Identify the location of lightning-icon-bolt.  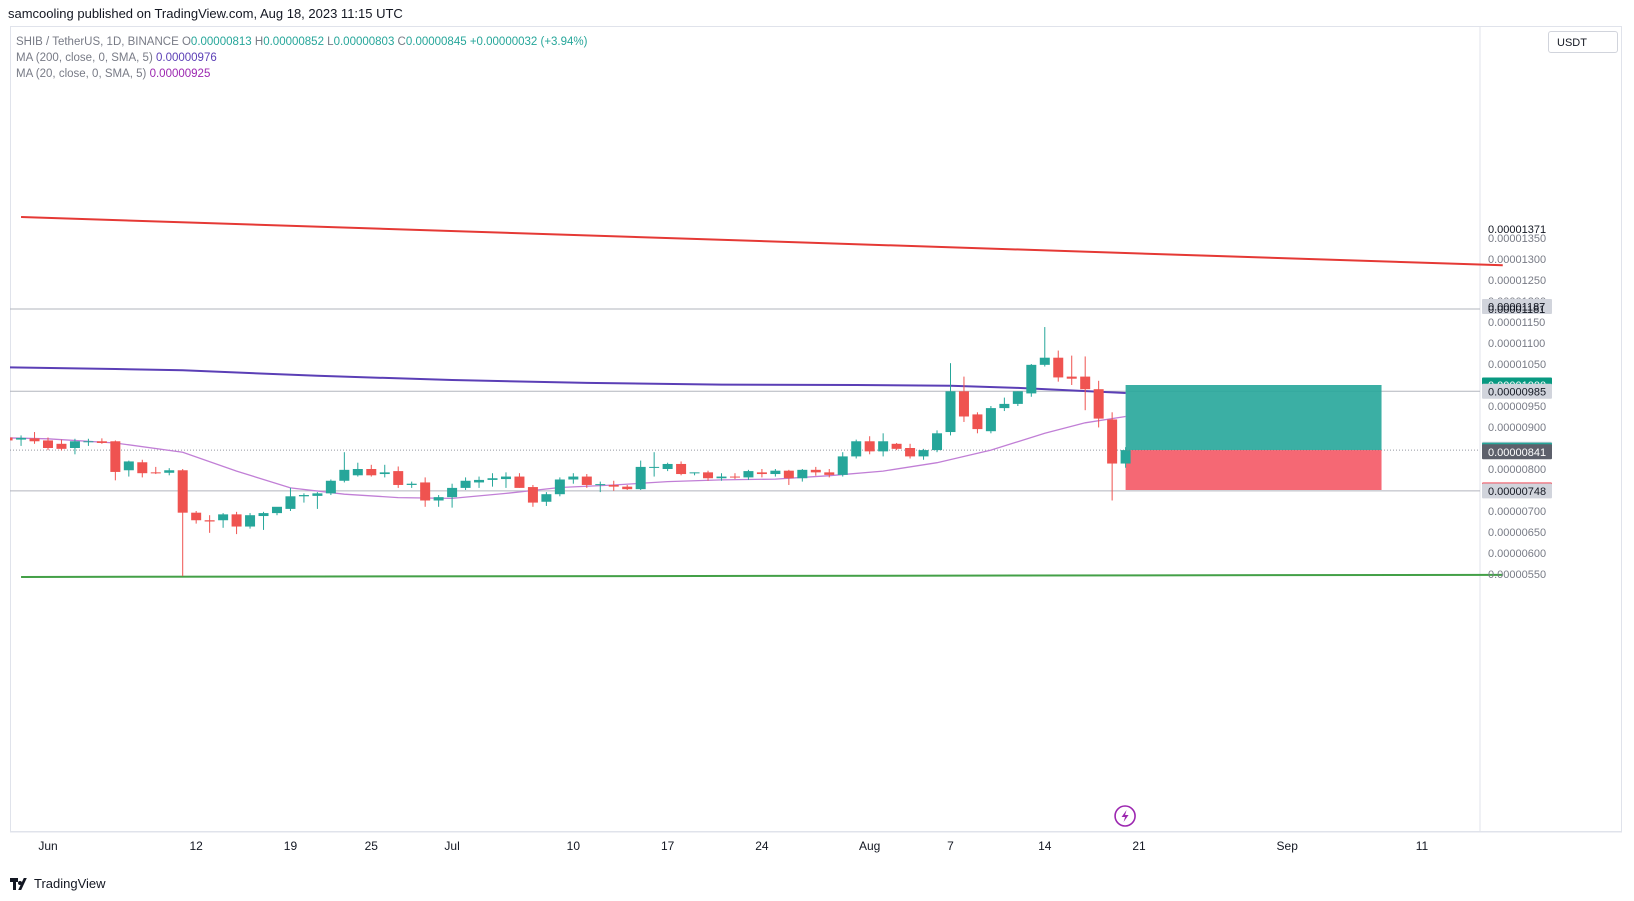
(1125, 816).